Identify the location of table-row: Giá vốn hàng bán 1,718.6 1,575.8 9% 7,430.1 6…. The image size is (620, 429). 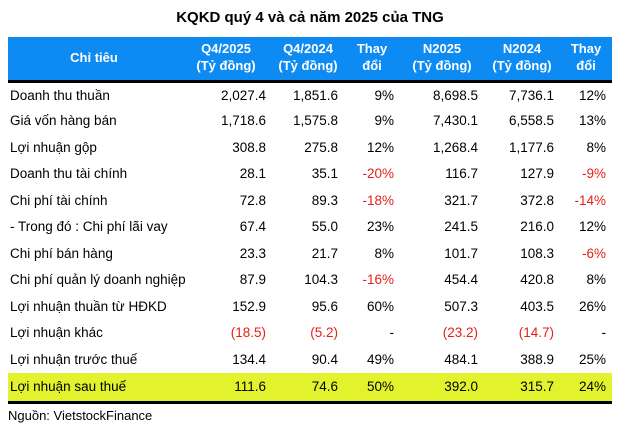
(310, 120).